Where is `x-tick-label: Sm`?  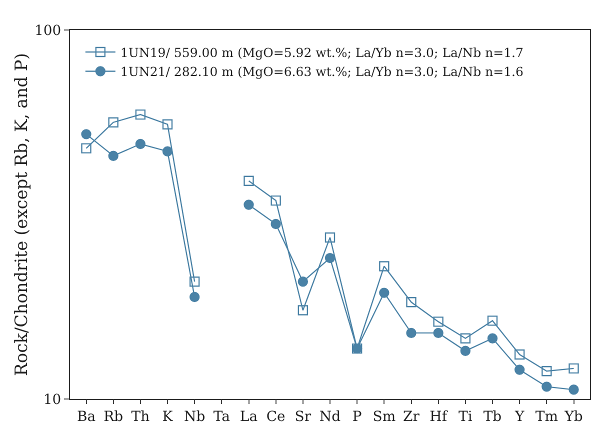
x-tick-label: Sm is located at coordinates (384, 416).